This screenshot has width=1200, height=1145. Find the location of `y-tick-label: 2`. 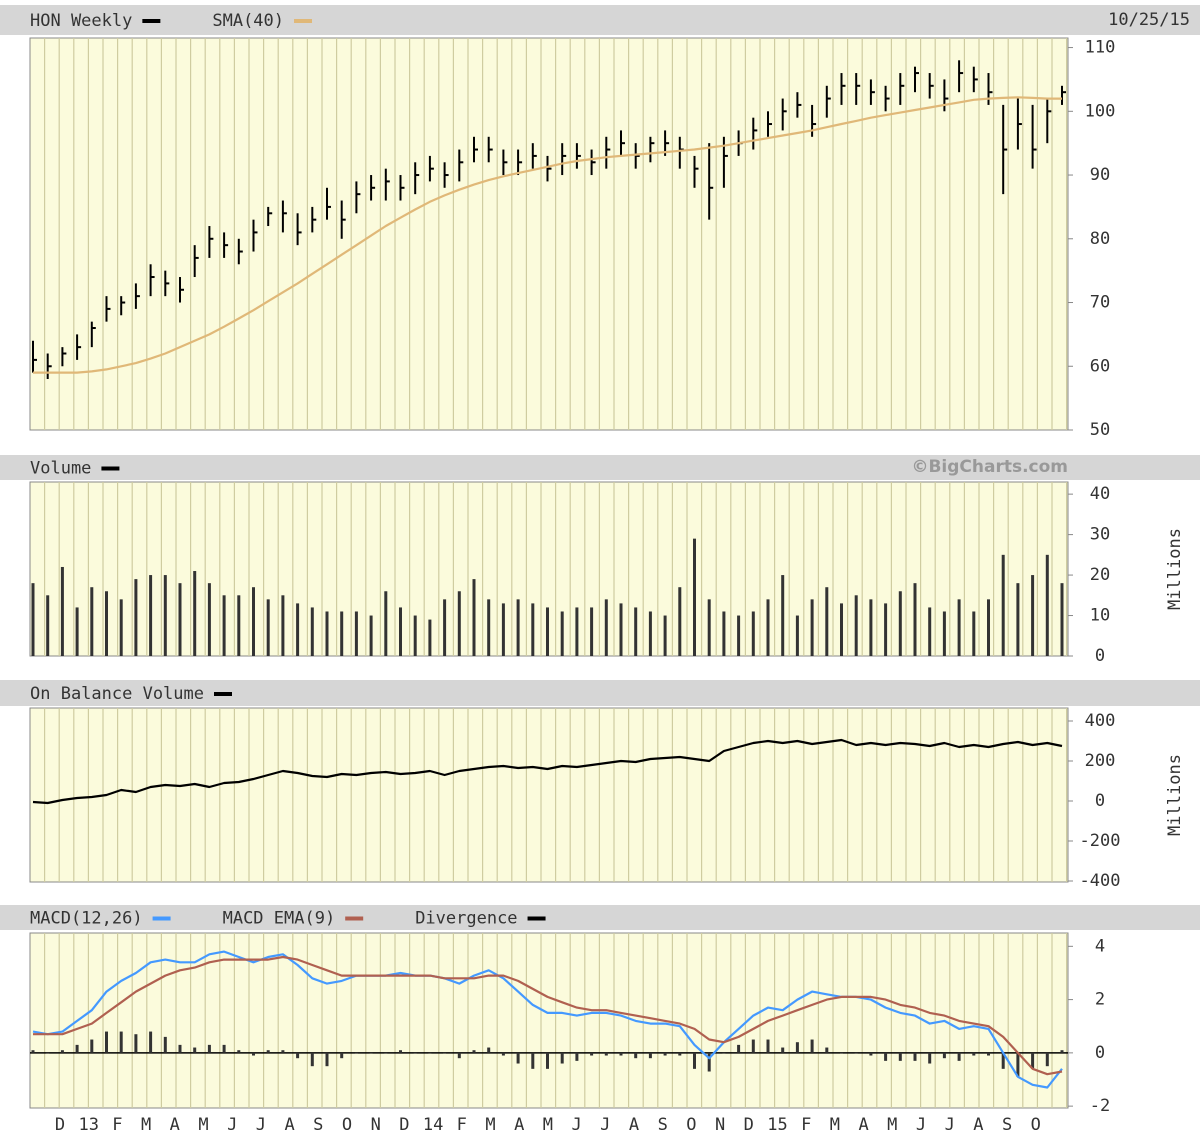

y-tick-label: 2 is located at coordinates (1100, 1000).